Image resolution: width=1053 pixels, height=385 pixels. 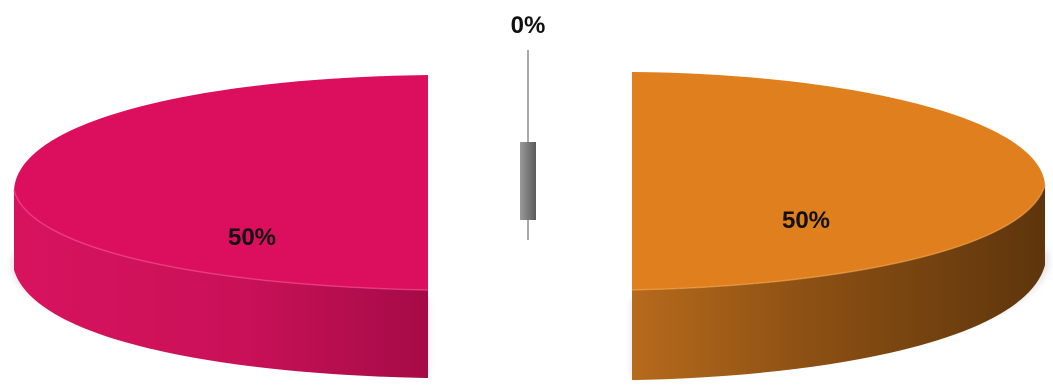 What do you see at coordinates (528, 181) in the screenshot?
I see `pie-slice-3-side` at bounding box center [528, 181].